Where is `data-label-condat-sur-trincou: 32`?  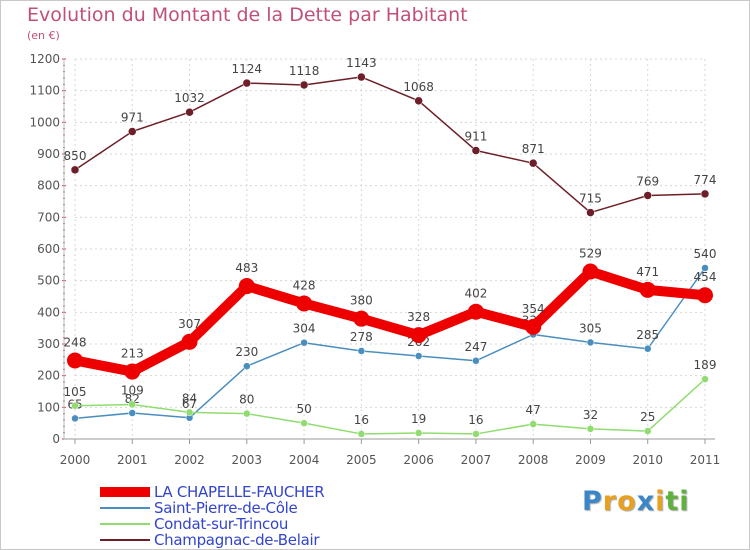
data-label-condat-sur-trincou: 32 is located at coordinates (590, 415).